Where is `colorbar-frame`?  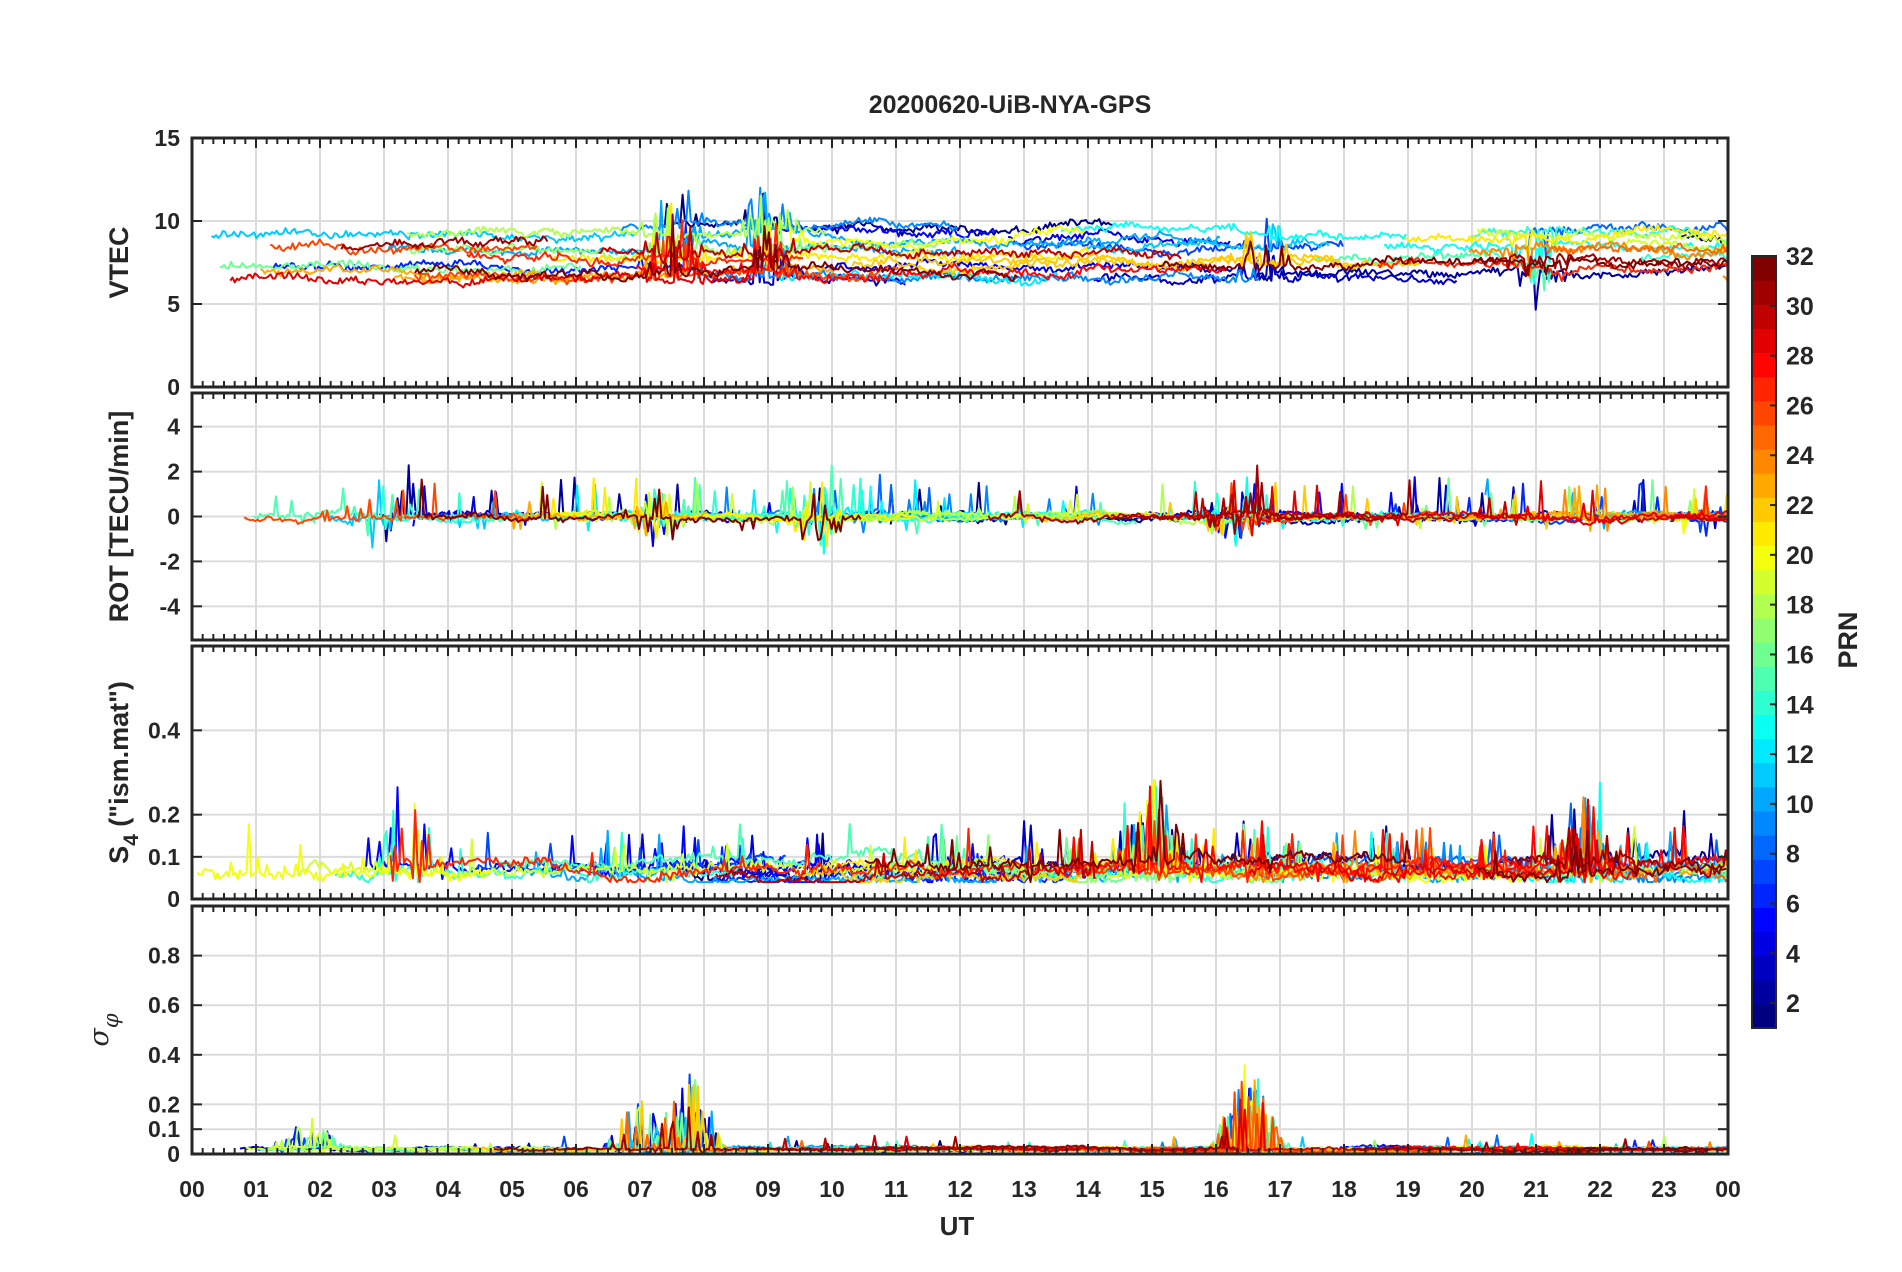
colorbar-frame is located at coordinates (1764, 642).